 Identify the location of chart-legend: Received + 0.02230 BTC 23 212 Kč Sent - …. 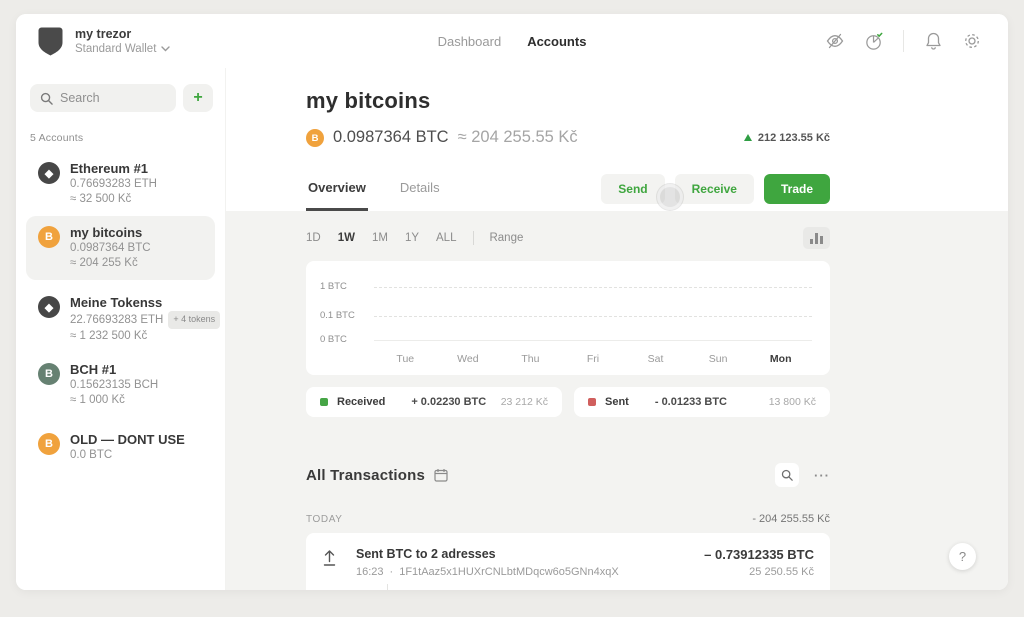
(568, 402).